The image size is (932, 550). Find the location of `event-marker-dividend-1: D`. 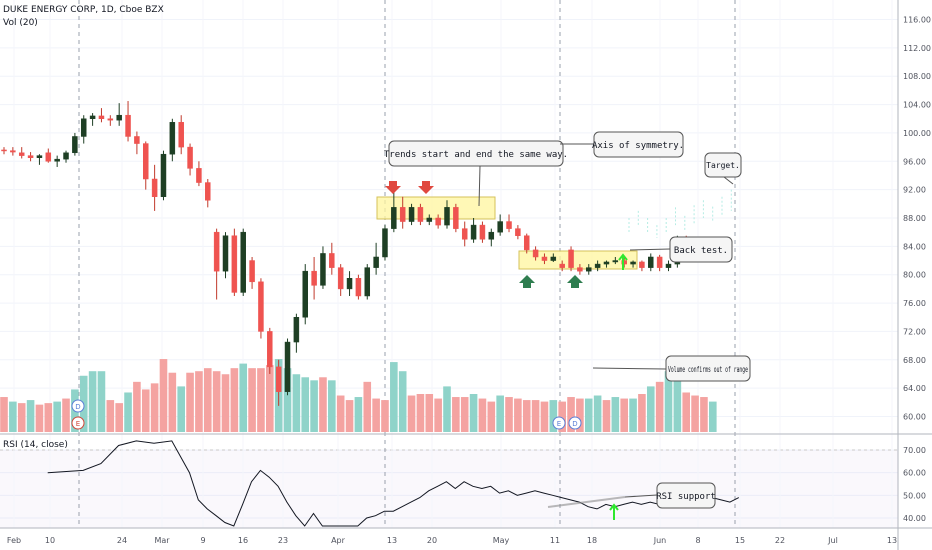

event-marker-dividend-1: D is located at coordinates (78, 406).